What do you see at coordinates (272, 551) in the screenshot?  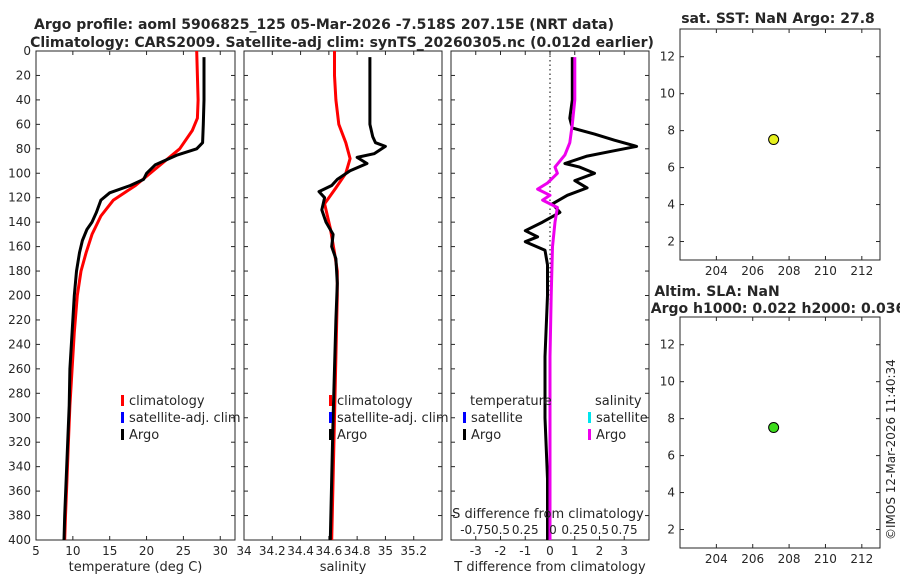 I see `salinity-xtick-label: 34.2` at bounding box center [272, 551].